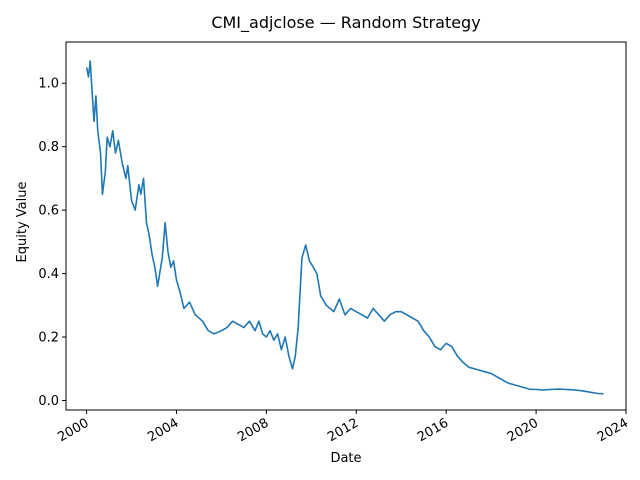 This screenshot has height=480, width=640. I want to click on y-tick-label: 0.6, so click(48, 211).